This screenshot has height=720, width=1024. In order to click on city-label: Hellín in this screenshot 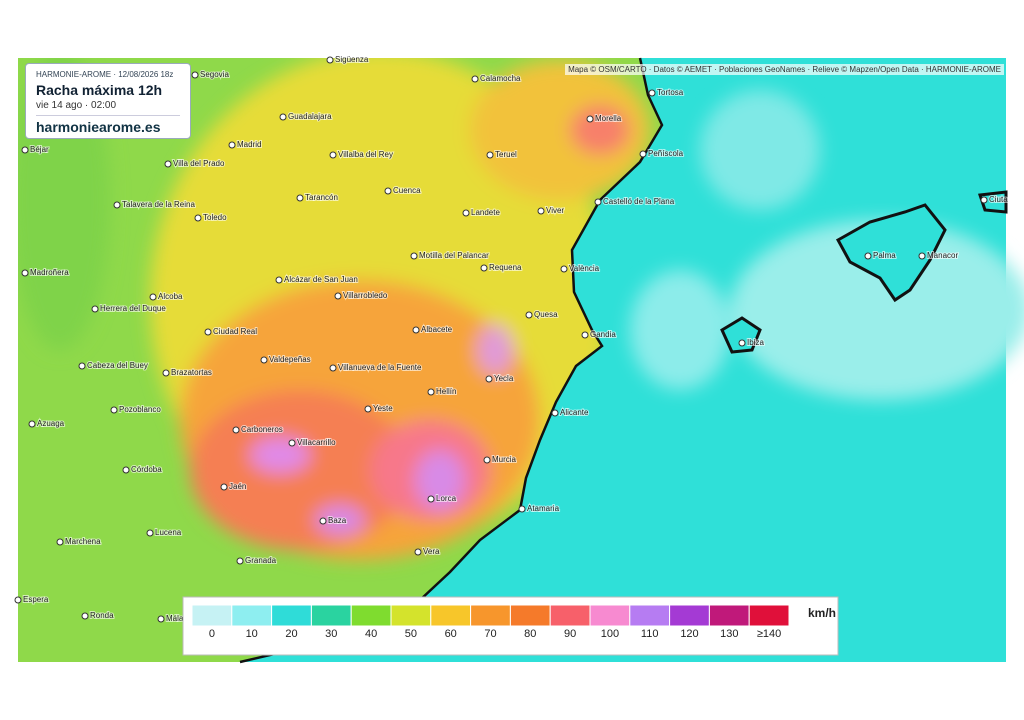, I will do `click(446, 391)`.